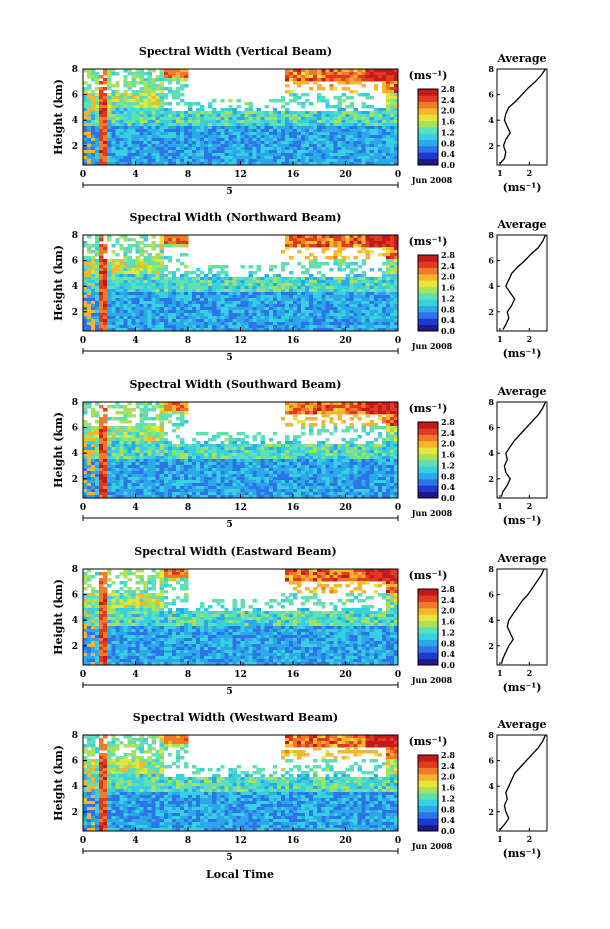 This screenshot has height=929, width=610. I want to click on colorbar-swatch, so click(428, 98).